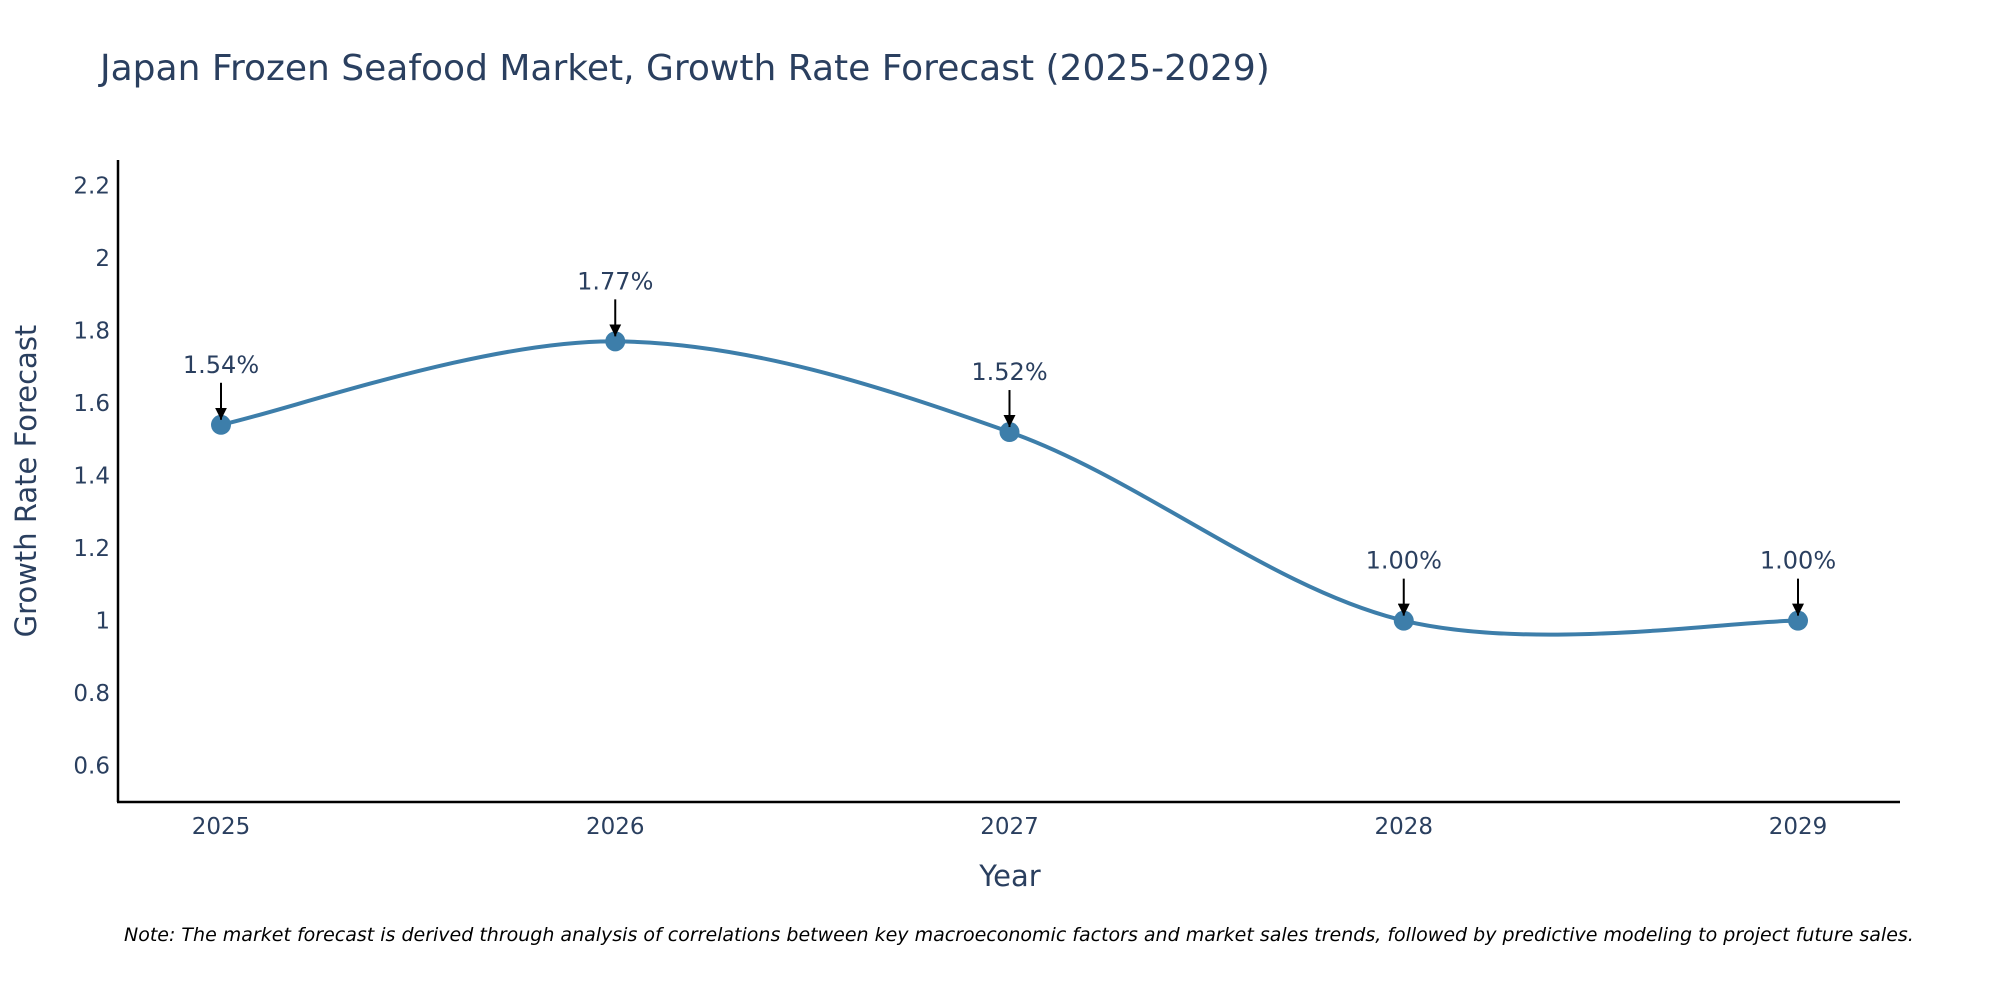  Describe the element at coordinates (221, 827) in the screenshot. I see `x-tick-label: 2025` at that location.